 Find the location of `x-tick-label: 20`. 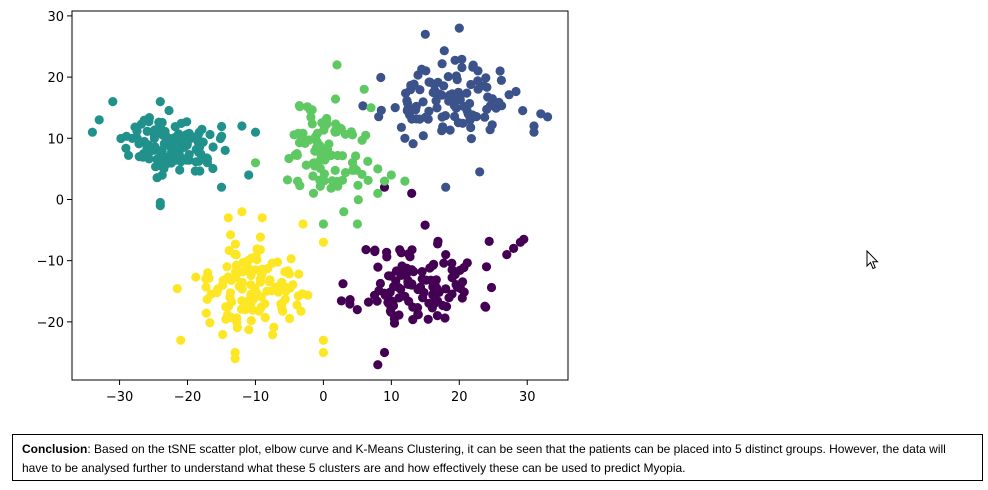

x-tick-label: 20 is located at coordinates (459, 397).